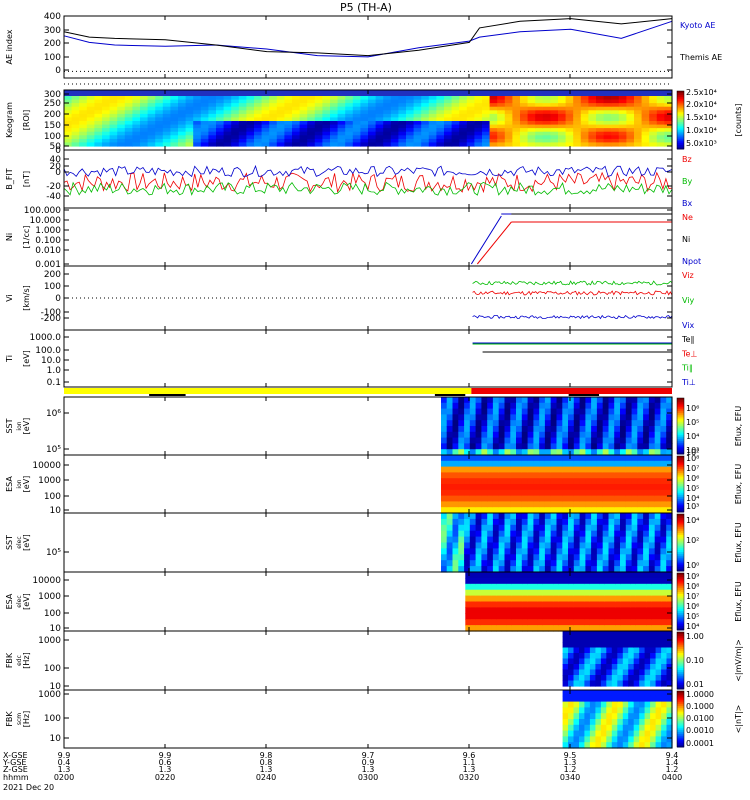 This screenshot has height=800, width=750. Describe the element at coordinates (680, 543) in the screenshot. I see `sst_burst-colorbar-cell` at that location.